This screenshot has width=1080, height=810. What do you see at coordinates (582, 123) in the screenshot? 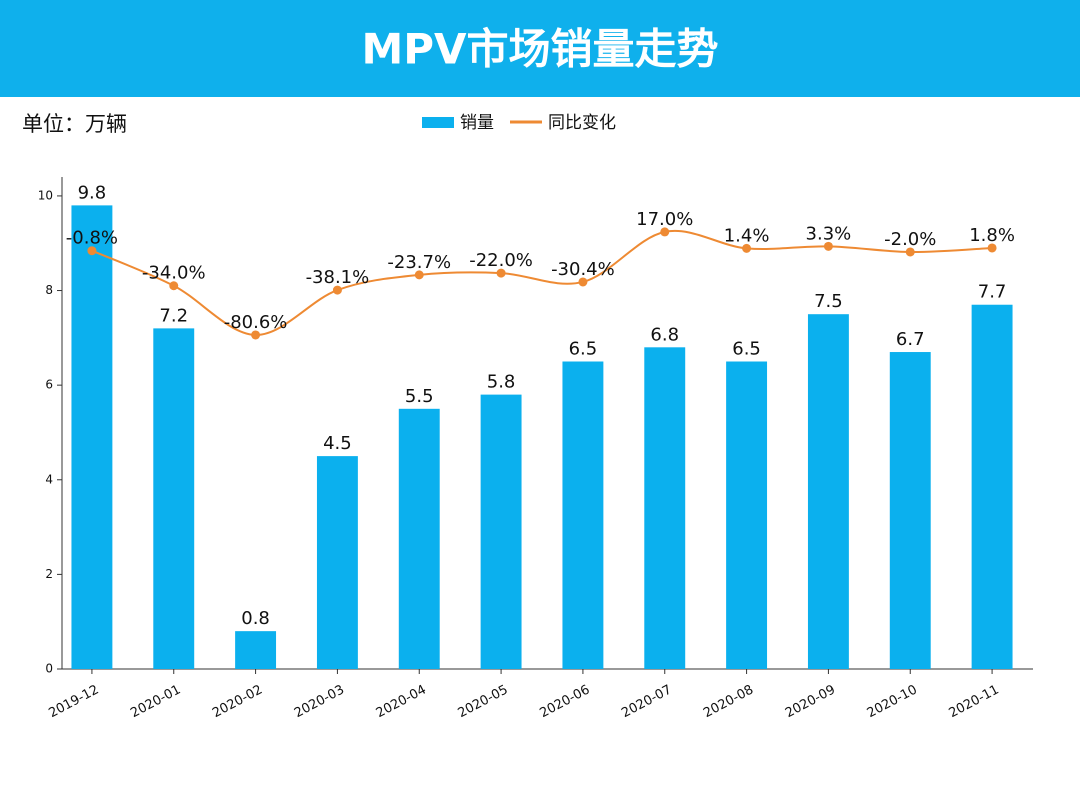
I see `legend-label: 同比变化` at bounding box center [582, 123].